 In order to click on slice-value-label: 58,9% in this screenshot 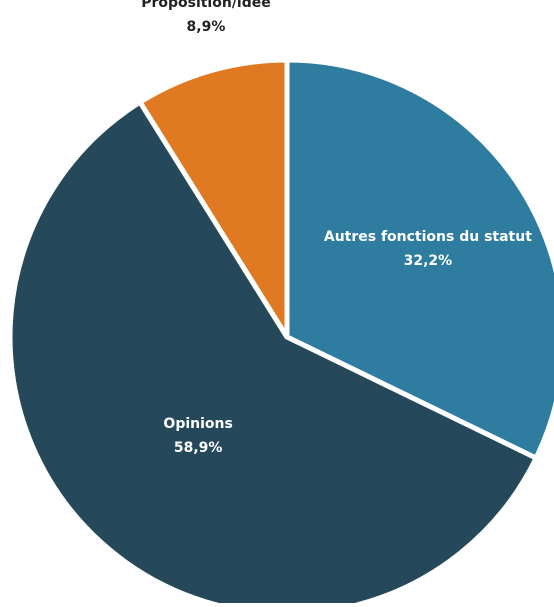, I will do `click(198, 448)`.